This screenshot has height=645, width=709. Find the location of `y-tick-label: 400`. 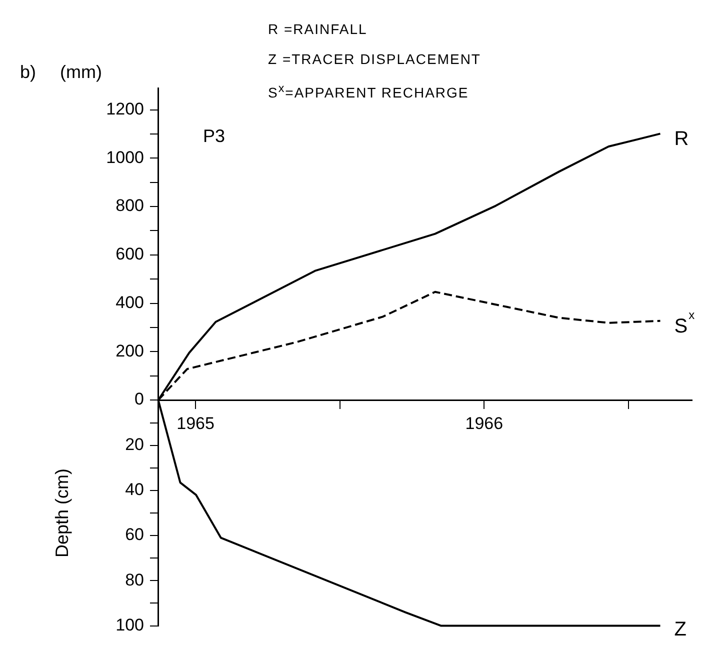

y-tick-label: 400 is located at coordinates (130, 302).